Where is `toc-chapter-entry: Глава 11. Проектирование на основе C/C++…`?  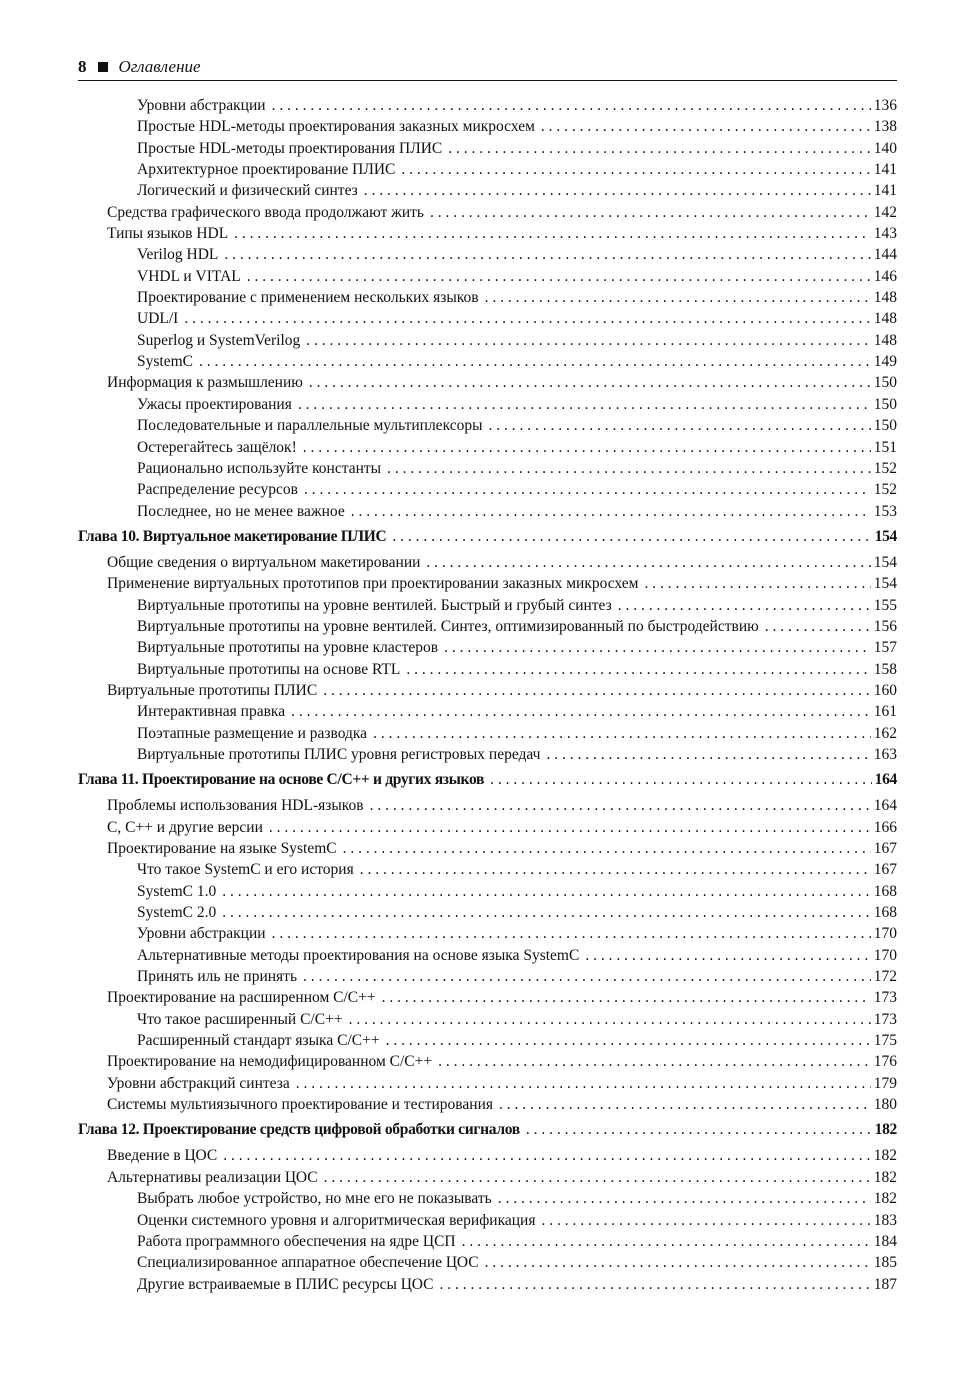
toc-chapter-entry: Глава 11. Проектирование на основе C/C++… is located at coordinates (487, 784).